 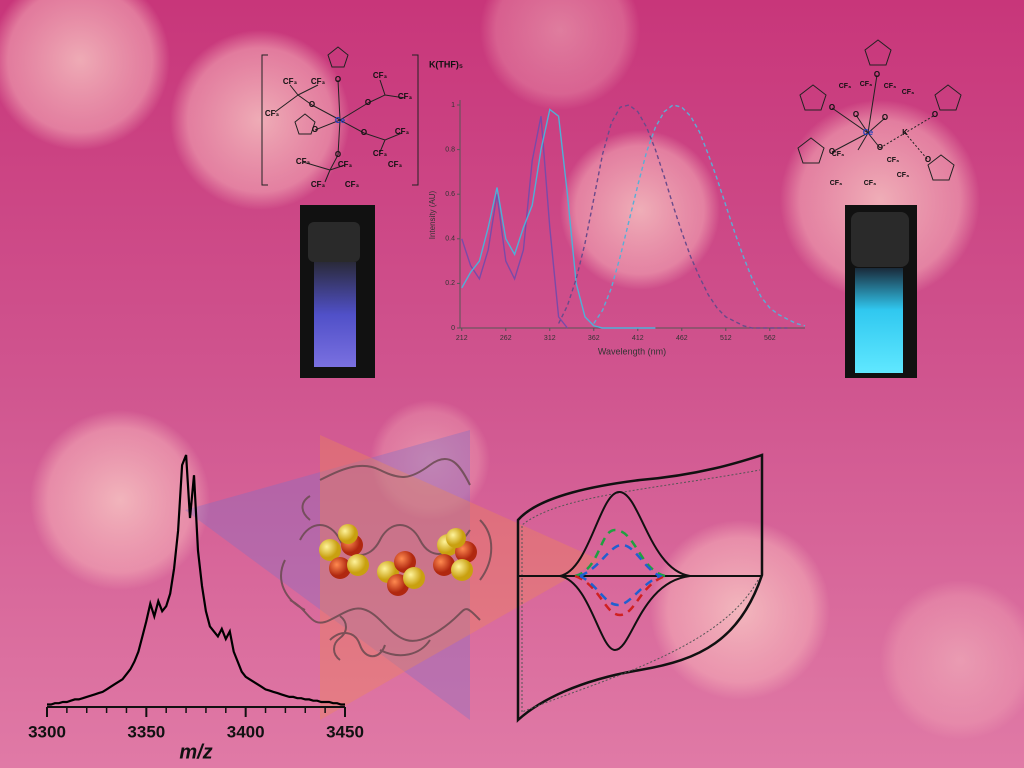 What do you see at coordinates (550, 338) in the screenshot?
I see `x-tick-label: 312` at bounding box center [550, 338].